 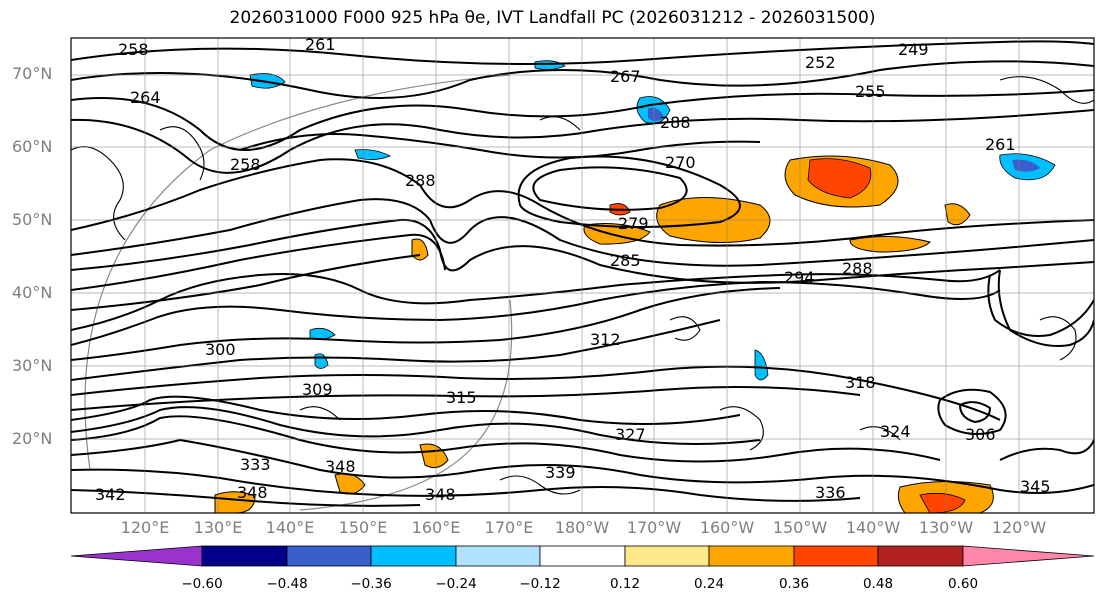 I want to click on contour-label: 345, so click(x=1035, y=486).